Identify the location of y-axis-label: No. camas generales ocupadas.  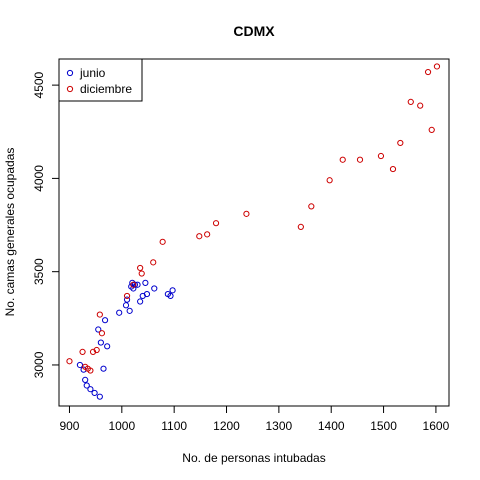
(10, 232).